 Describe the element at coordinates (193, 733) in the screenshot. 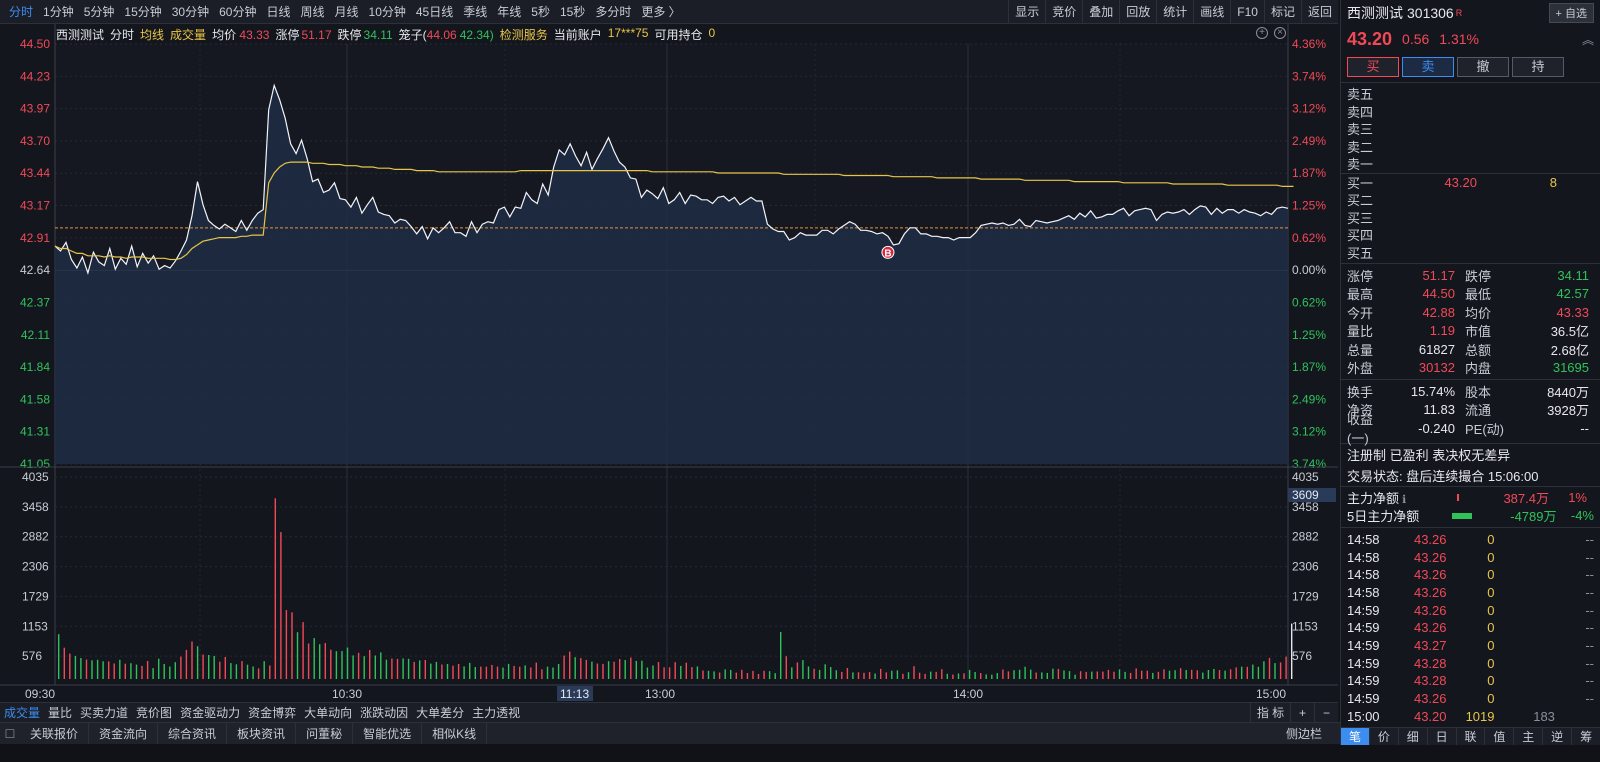

I see `bottom-link-2: 综合资讯` at that location.